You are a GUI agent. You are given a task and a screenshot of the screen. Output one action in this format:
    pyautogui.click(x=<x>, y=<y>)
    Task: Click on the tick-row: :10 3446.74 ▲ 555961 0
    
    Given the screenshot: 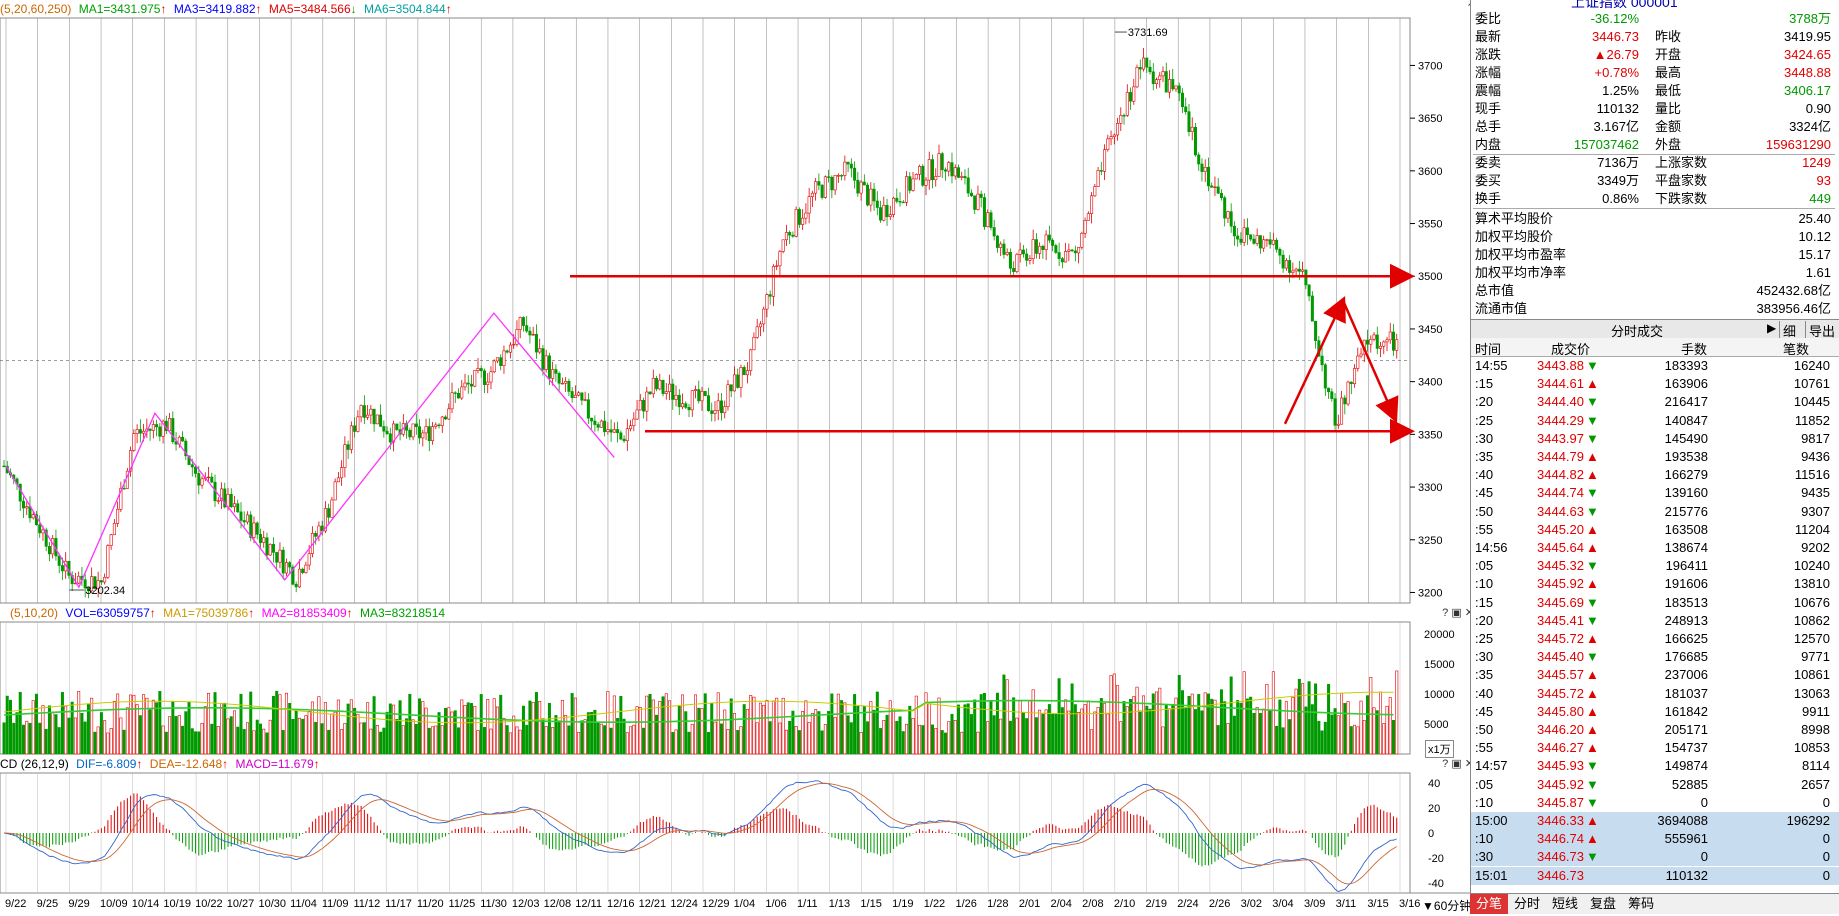 What is the action you would take?
    pyautogui.click(x=1655, y=839)
    